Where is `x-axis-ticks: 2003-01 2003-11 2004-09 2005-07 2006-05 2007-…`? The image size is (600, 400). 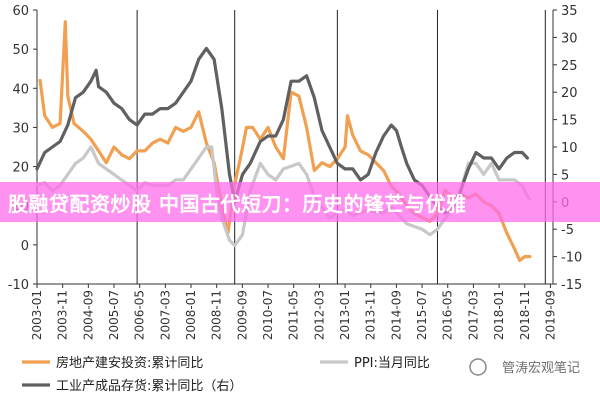 x-axis-ticks: 2003-01 2003-11 2004-09 2005-07 2006-05 2007-… is located at coordinates (293, 312).